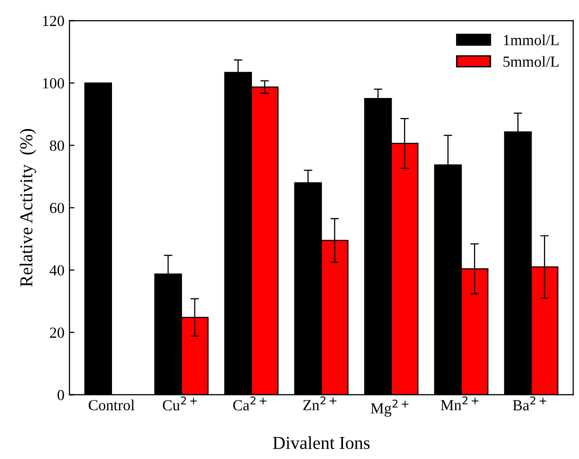 The image size is (579, 459). I want to click on x-tick-label: Zn$^{2+}$, so click(319, 403).